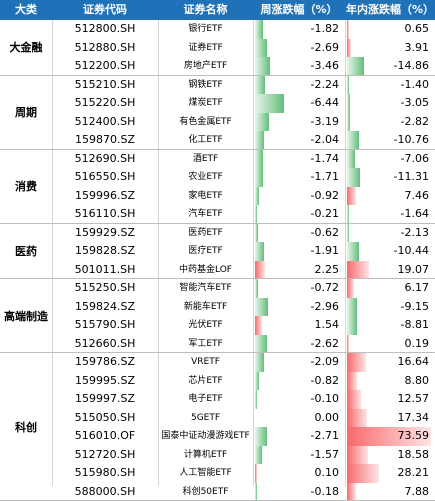  What do you see at coordinates (325, 196) in the screenshot?
I see `weekly-change-value: -0.92` at bounding box center [325, 196].